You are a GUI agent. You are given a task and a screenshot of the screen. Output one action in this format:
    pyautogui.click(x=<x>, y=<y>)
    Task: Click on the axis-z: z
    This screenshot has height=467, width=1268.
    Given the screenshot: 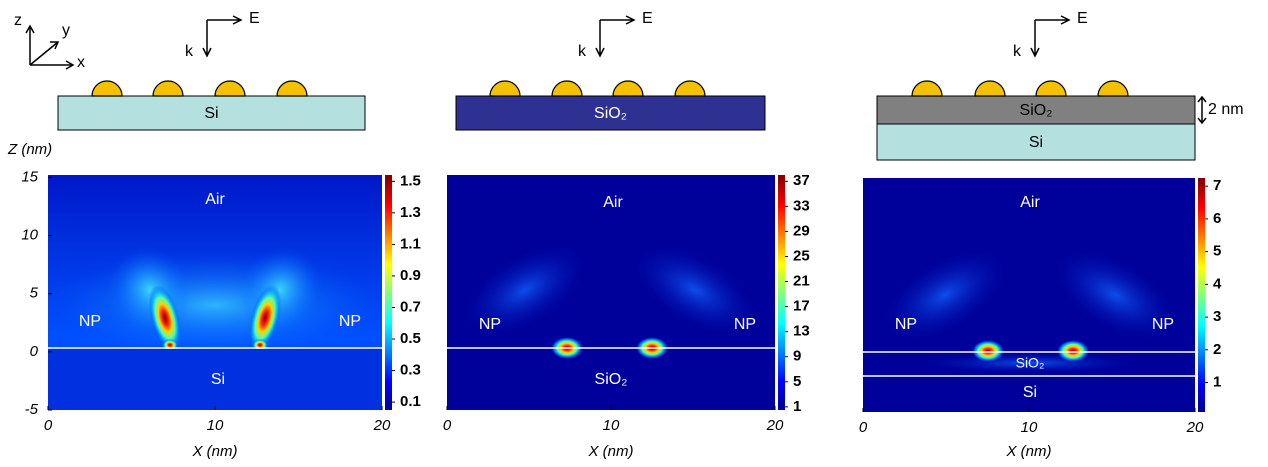 What is the action you would take?
    pyautogui.click(x=18, y=20)
    